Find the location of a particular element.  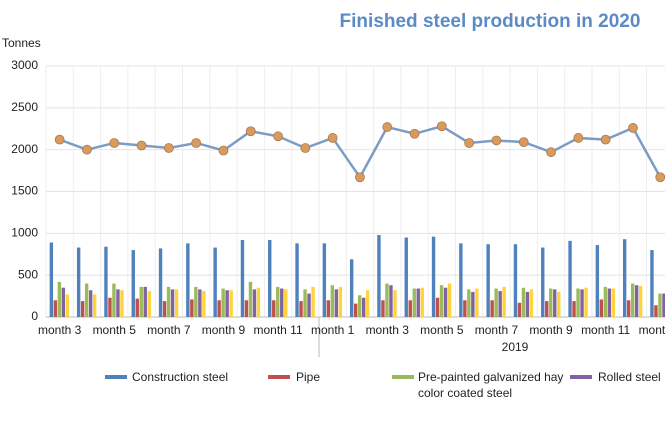

x-tick-label: month 3 is located at coordinates (388, 330).